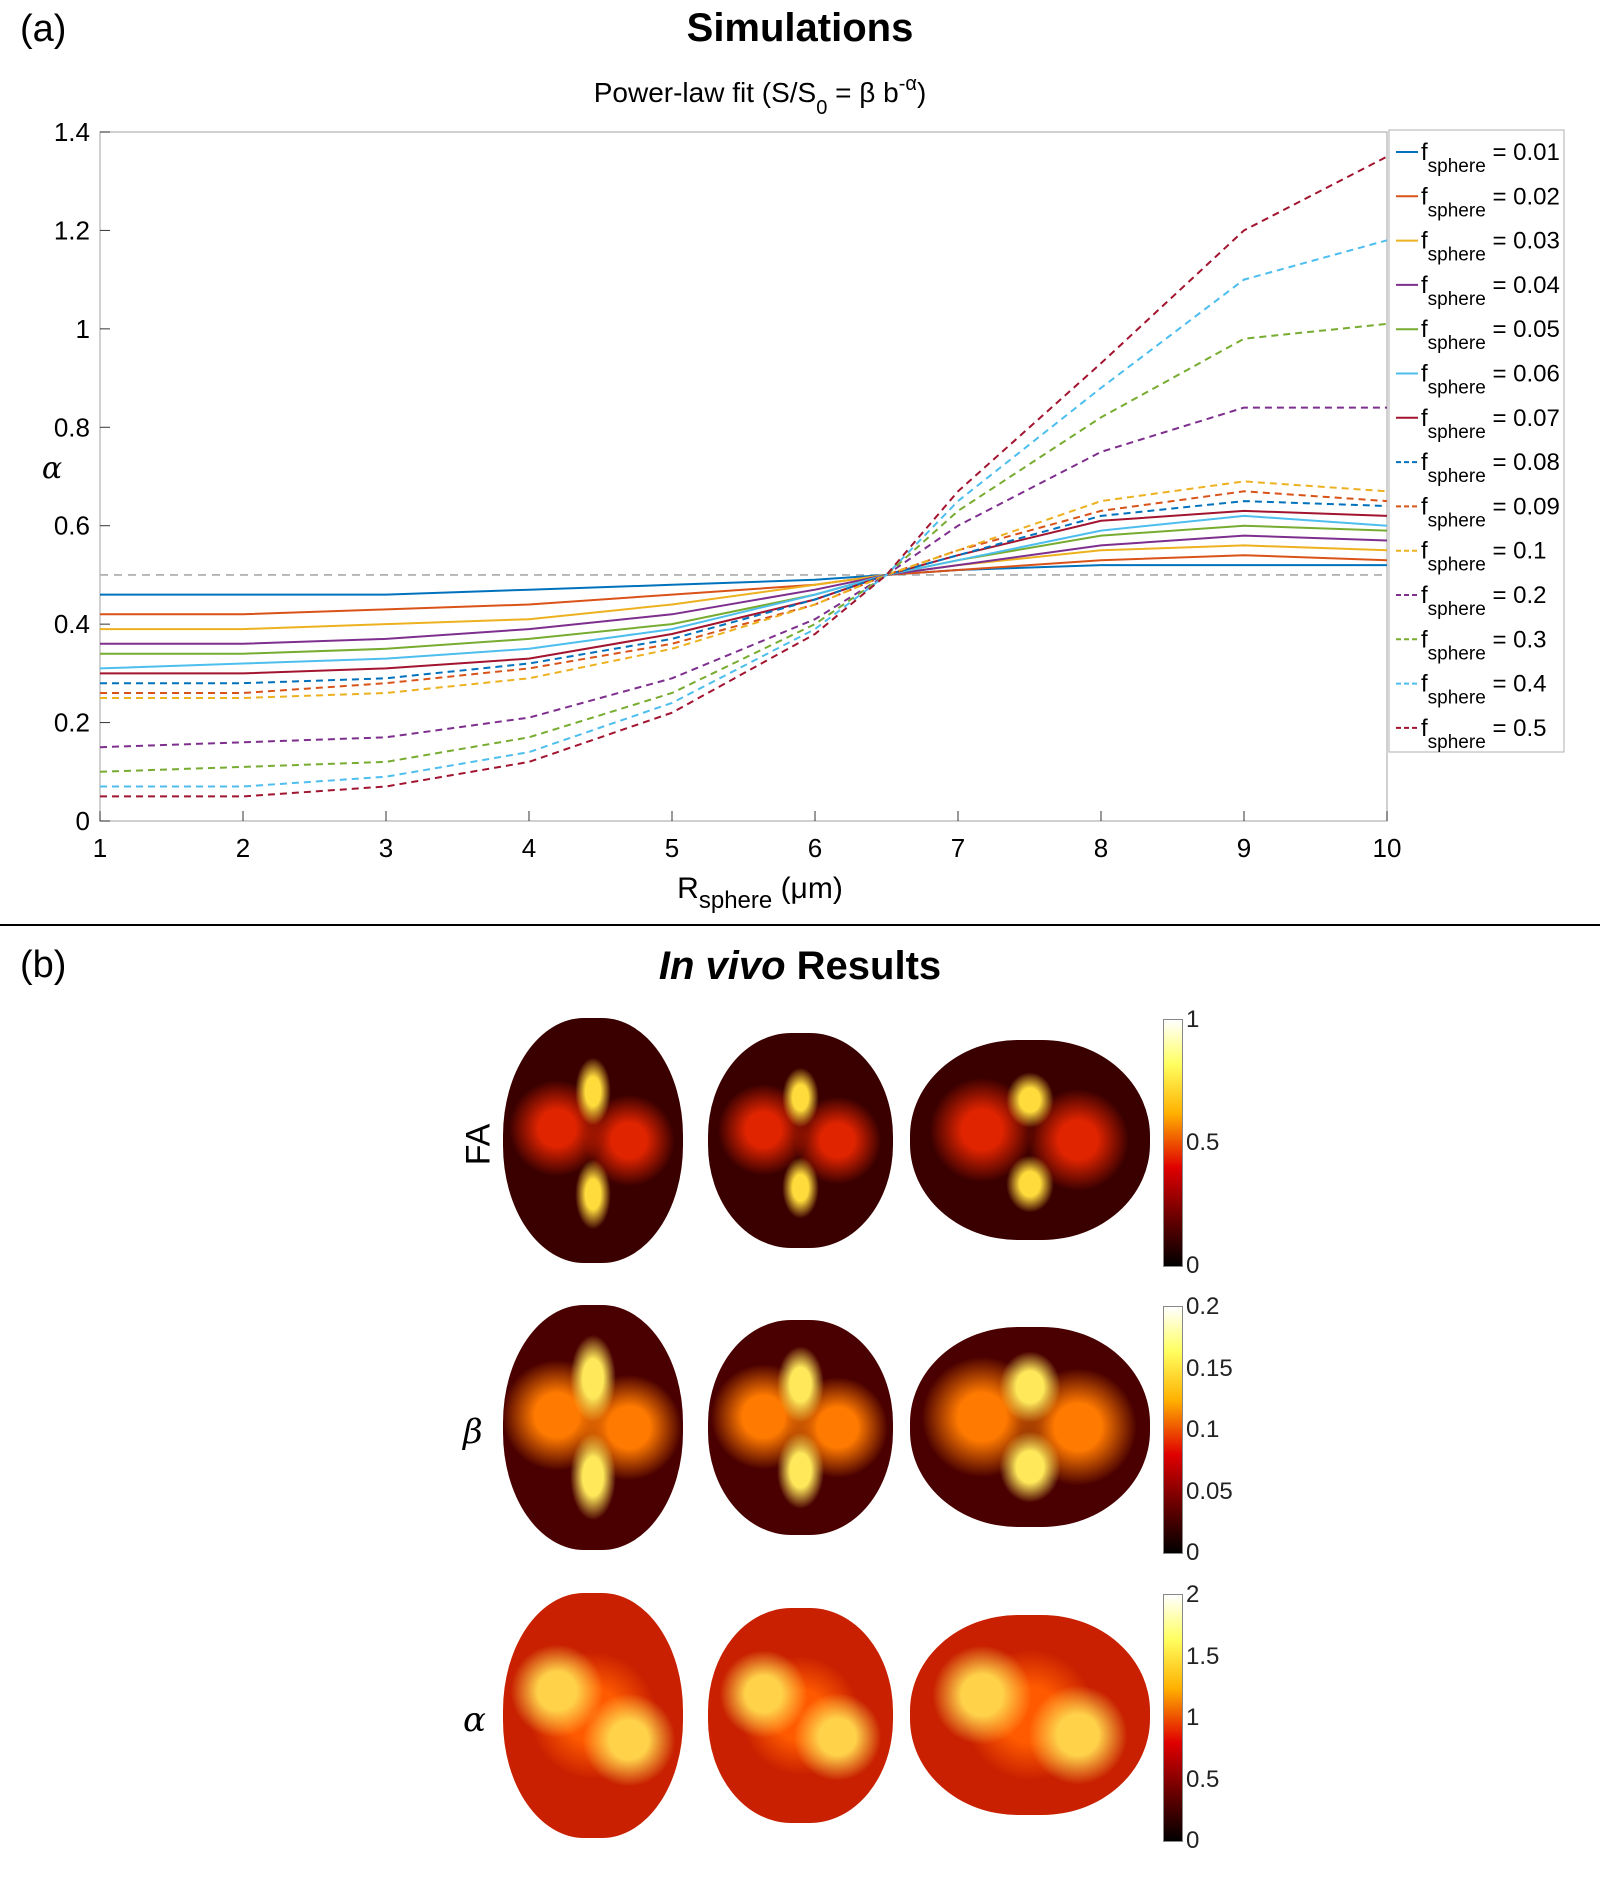  I want to click on x-tick-label: 3, so click(386, 848).